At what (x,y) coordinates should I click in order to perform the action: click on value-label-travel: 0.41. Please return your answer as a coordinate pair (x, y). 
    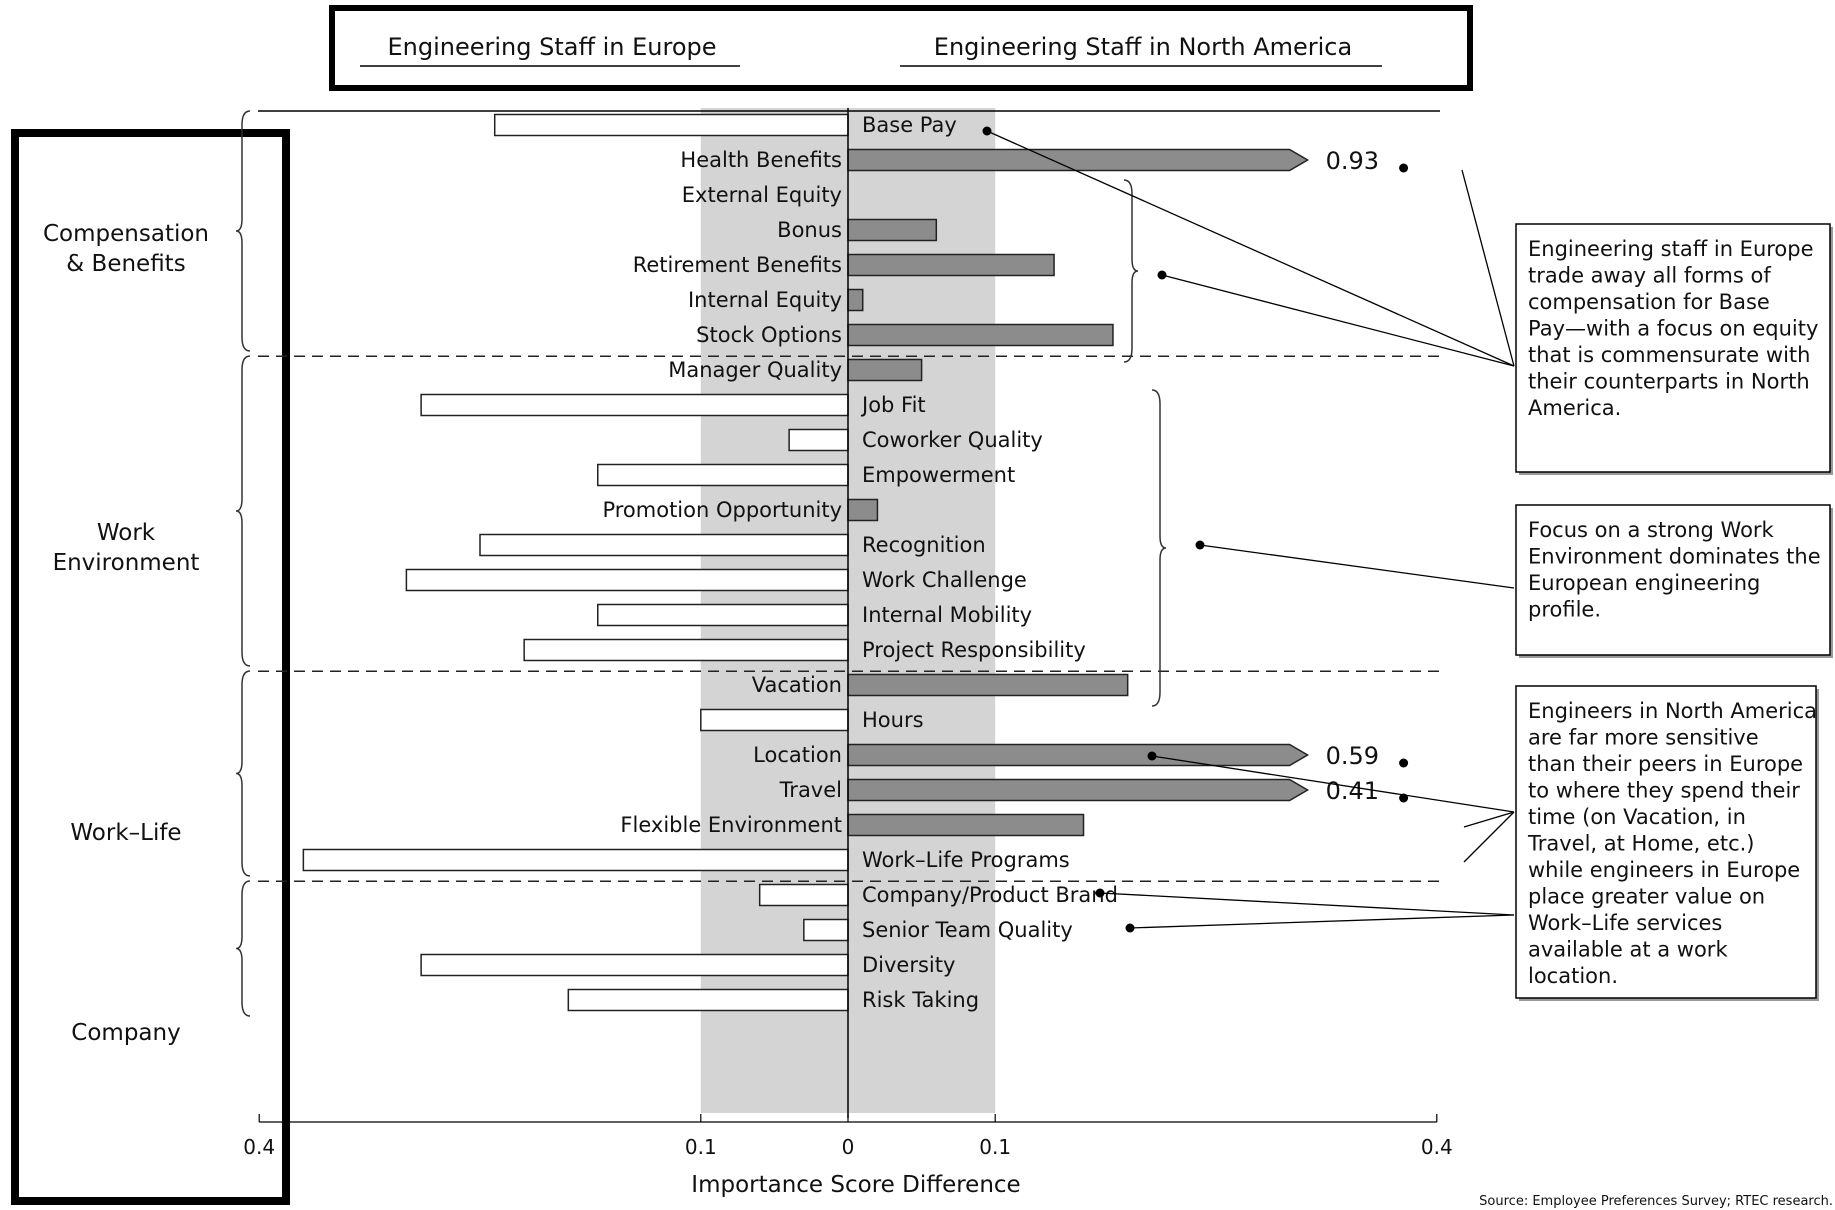
    Looking at the image, I should click on (1352, 791).